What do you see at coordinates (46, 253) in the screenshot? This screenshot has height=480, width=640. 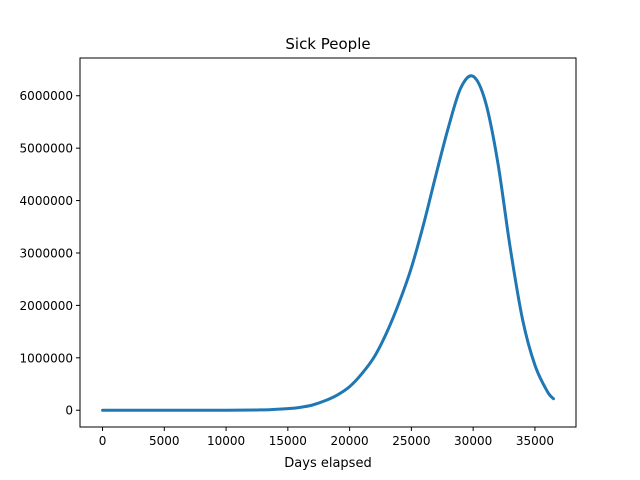 I see `y-tick-label: 3000000` at bounding box center [46, 253].